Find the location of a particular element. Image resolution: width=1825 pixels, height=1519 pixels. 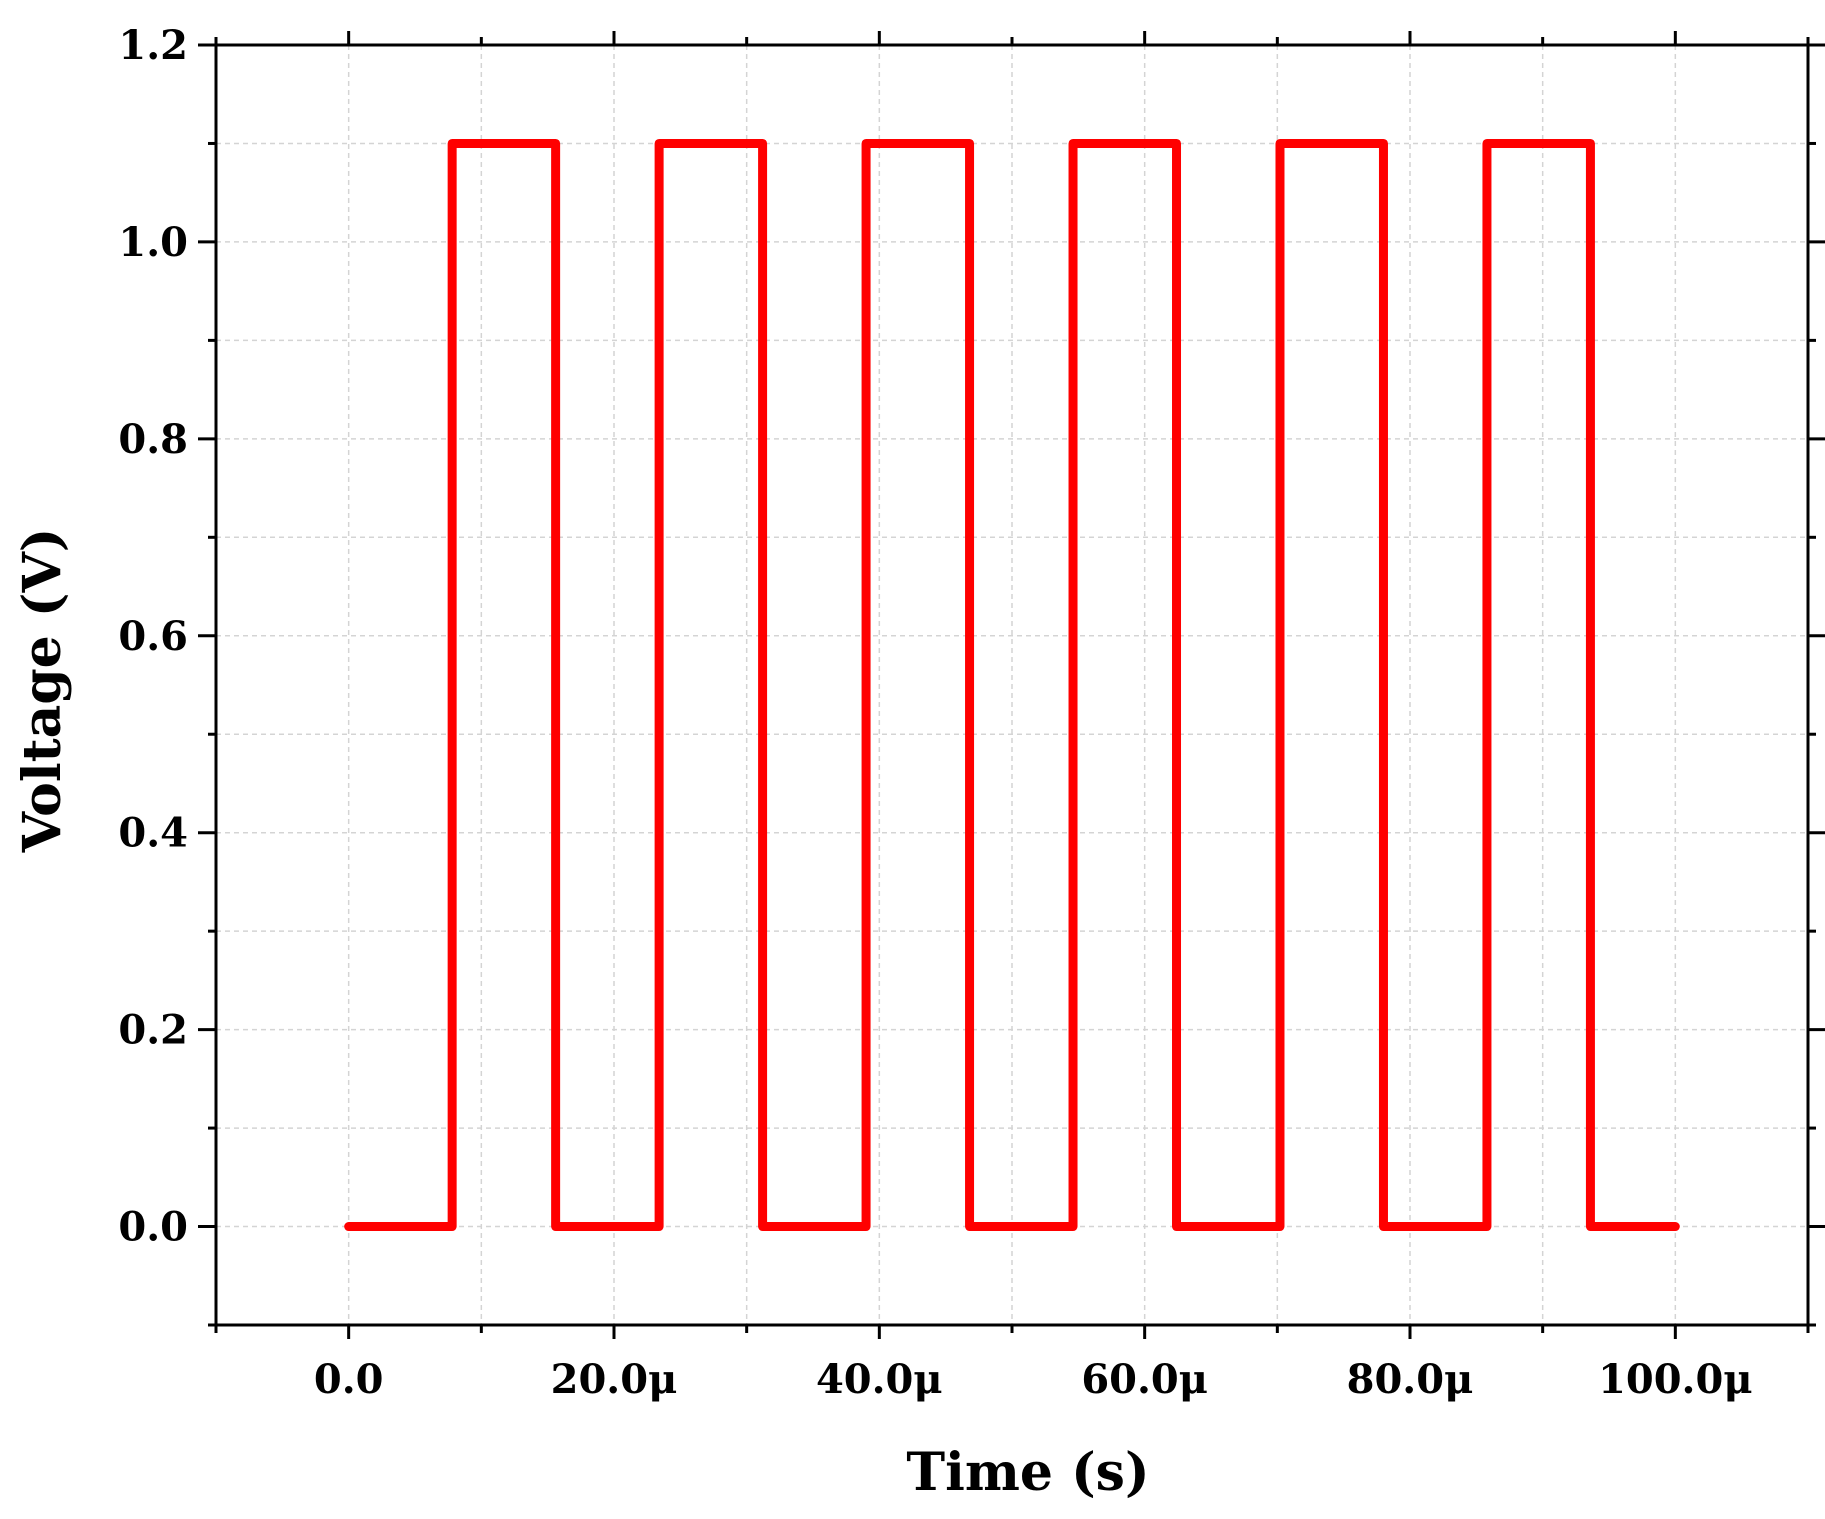

x-tick-label: 80.0μ is located at coordinates (1410, 1379).